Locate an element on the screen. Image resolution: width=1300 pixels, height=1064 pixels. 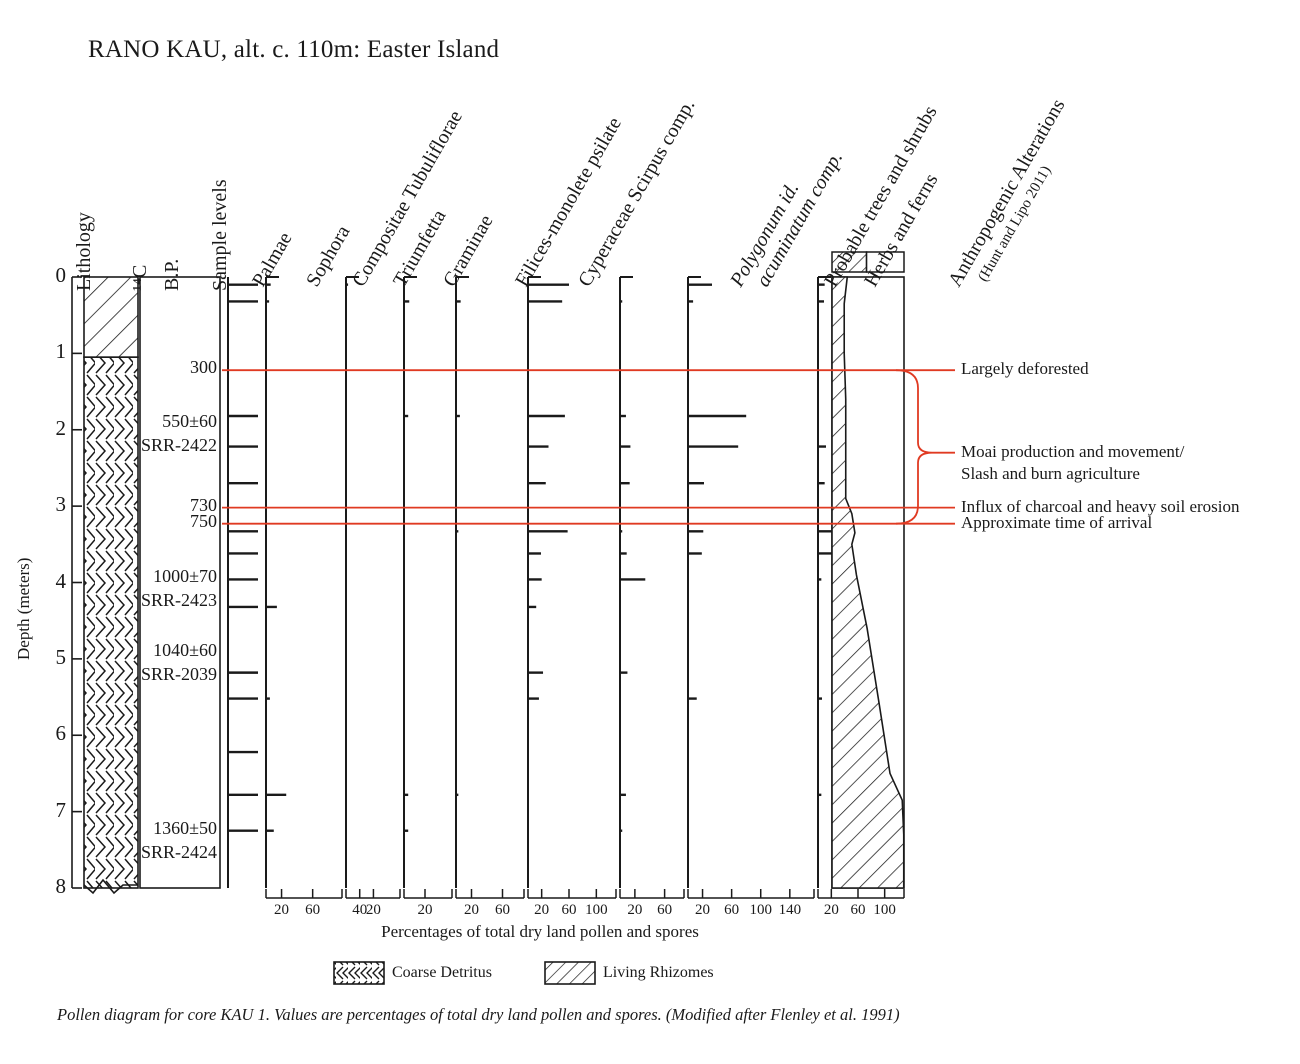
depth-tick-label: 3 is located at coordinates (61, 504).